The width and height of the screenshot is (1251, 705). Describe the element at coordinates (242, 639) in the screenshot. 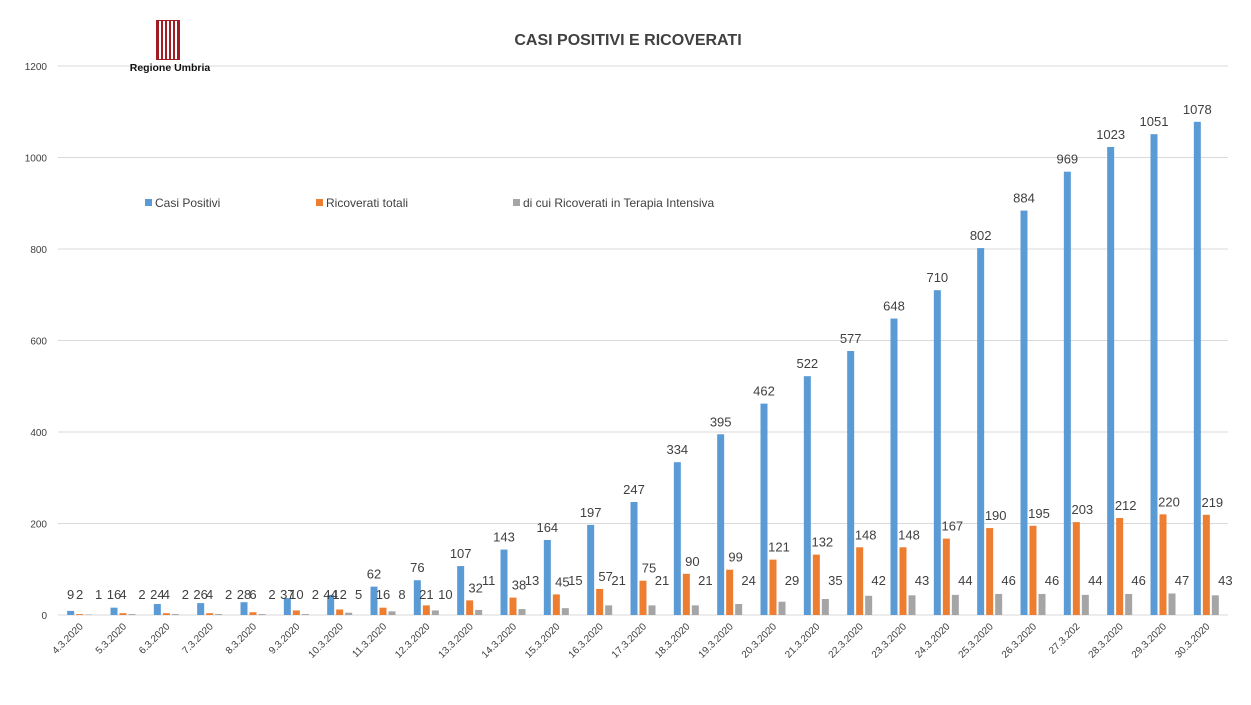

I see `x-tick-label: 8.3.2020` at that location.